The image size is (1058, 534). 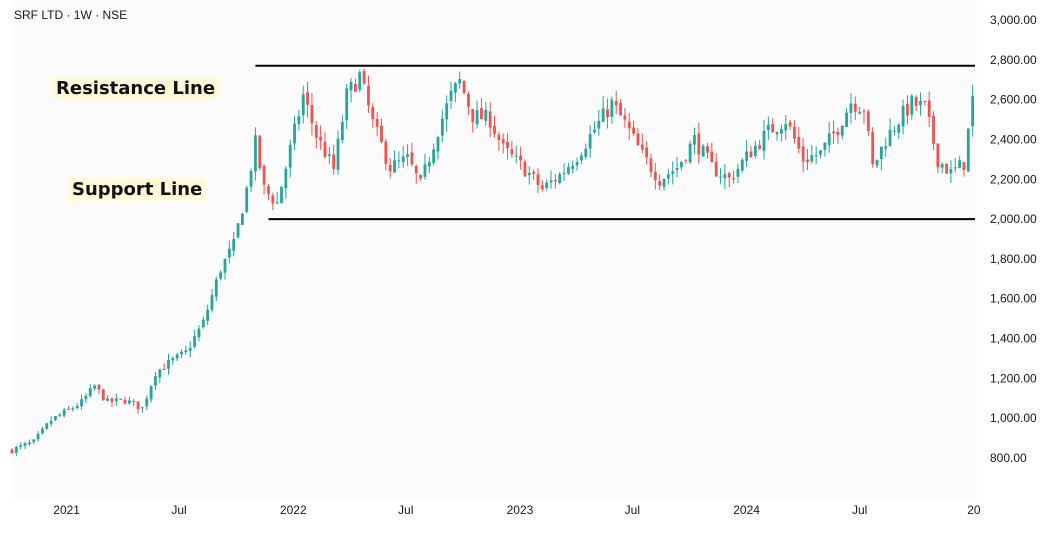 I want to click on resistance-label: Resistance Line, so click(x=136, y=88).